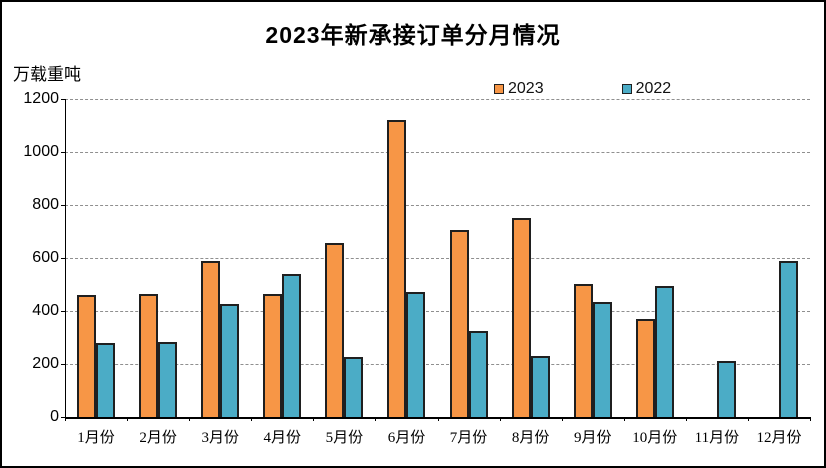 Image resolution: width=826 pixels, height=468 pixels. What do you see at coordinates (45, 204) in the screenshot?
I see `y-axis-label-800: 800` at bounding box center [45, 204].